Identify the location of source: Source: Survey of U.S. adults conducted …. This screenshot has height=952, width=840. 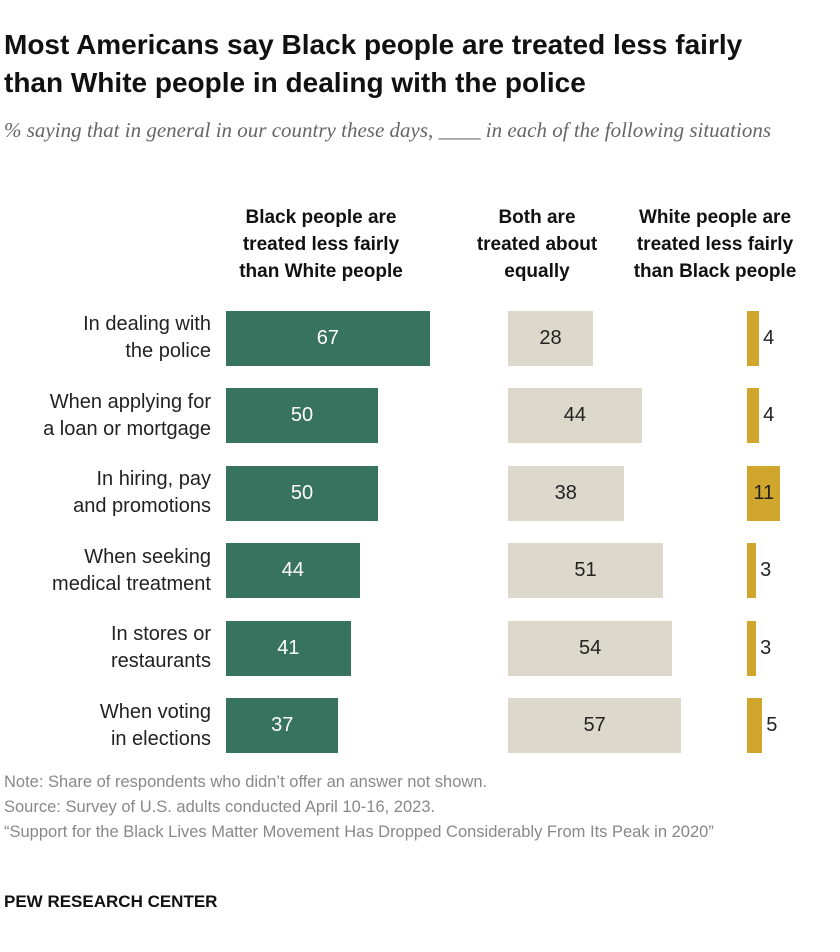
(220, 807).